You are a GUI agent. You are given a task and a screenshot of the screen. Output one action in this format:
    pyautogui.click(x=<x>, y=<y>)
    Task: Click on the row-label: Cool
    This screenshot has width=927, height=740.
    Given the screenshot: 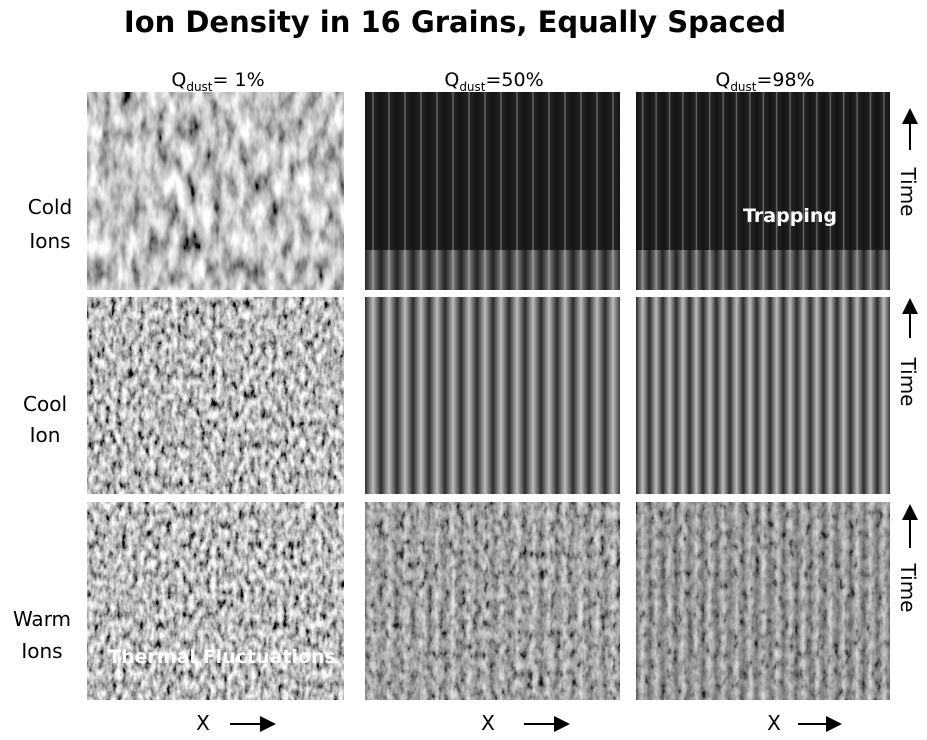 What is the action you would take?
    pyautogui.click(x=45, y=404)
    